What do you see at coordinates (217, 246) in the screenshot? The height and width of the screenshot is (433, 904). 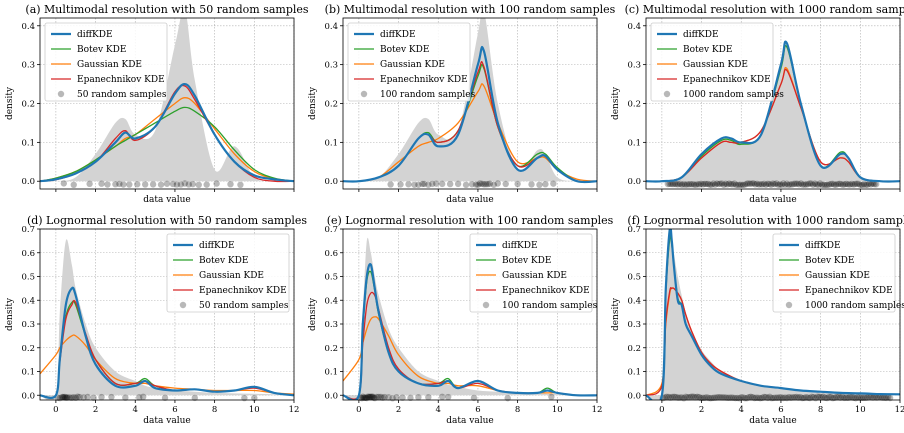 I see `legend-label: diffKDE` at bounding box center [217, 246].